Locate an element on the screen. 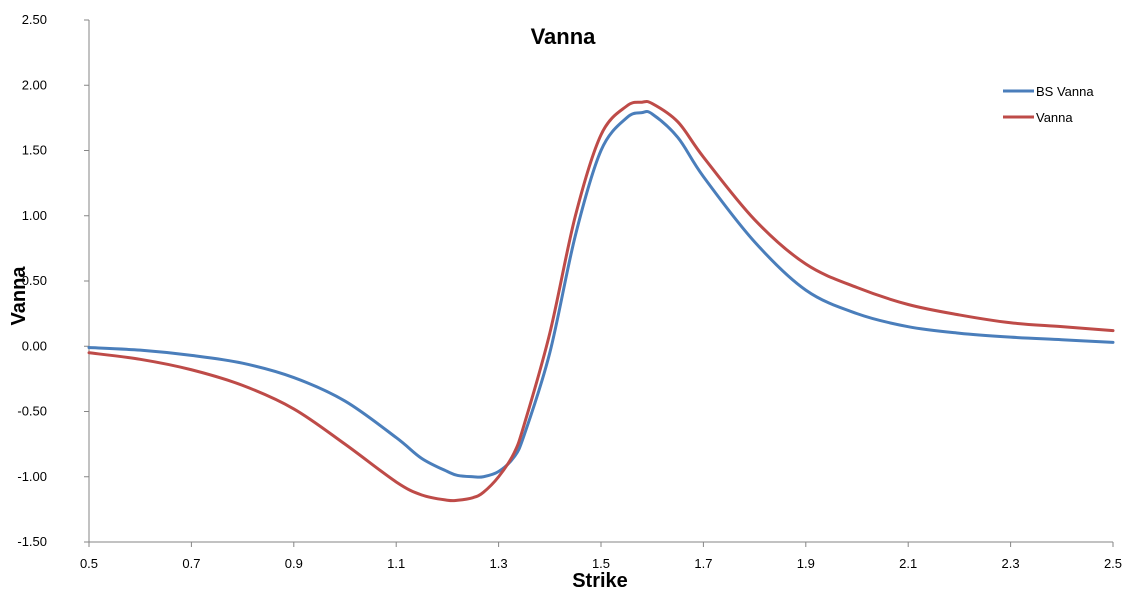 The height and width of the screenshot is (592, 1123). legend-label-bs-vanna: BS Vanna is located at coordinates (1065, 91).